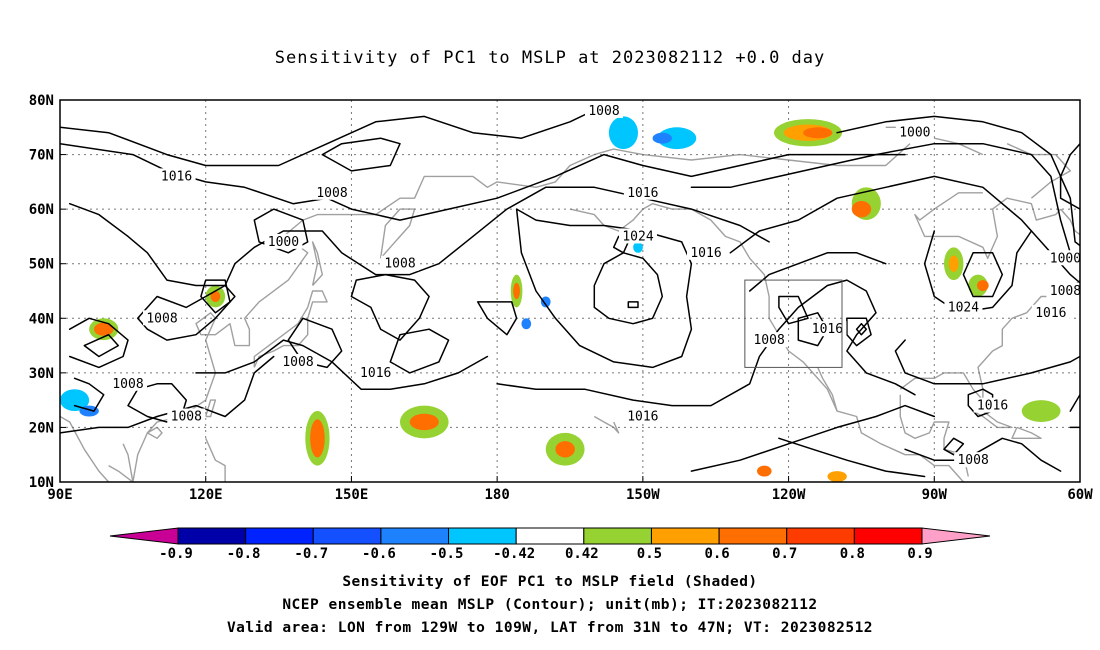 This screenshot has height=650, width=1100. What do you see at coordinates (514, 554) in the screenshot?
I see `colorbar-label: -0.42` at bounding box center [514, 554].